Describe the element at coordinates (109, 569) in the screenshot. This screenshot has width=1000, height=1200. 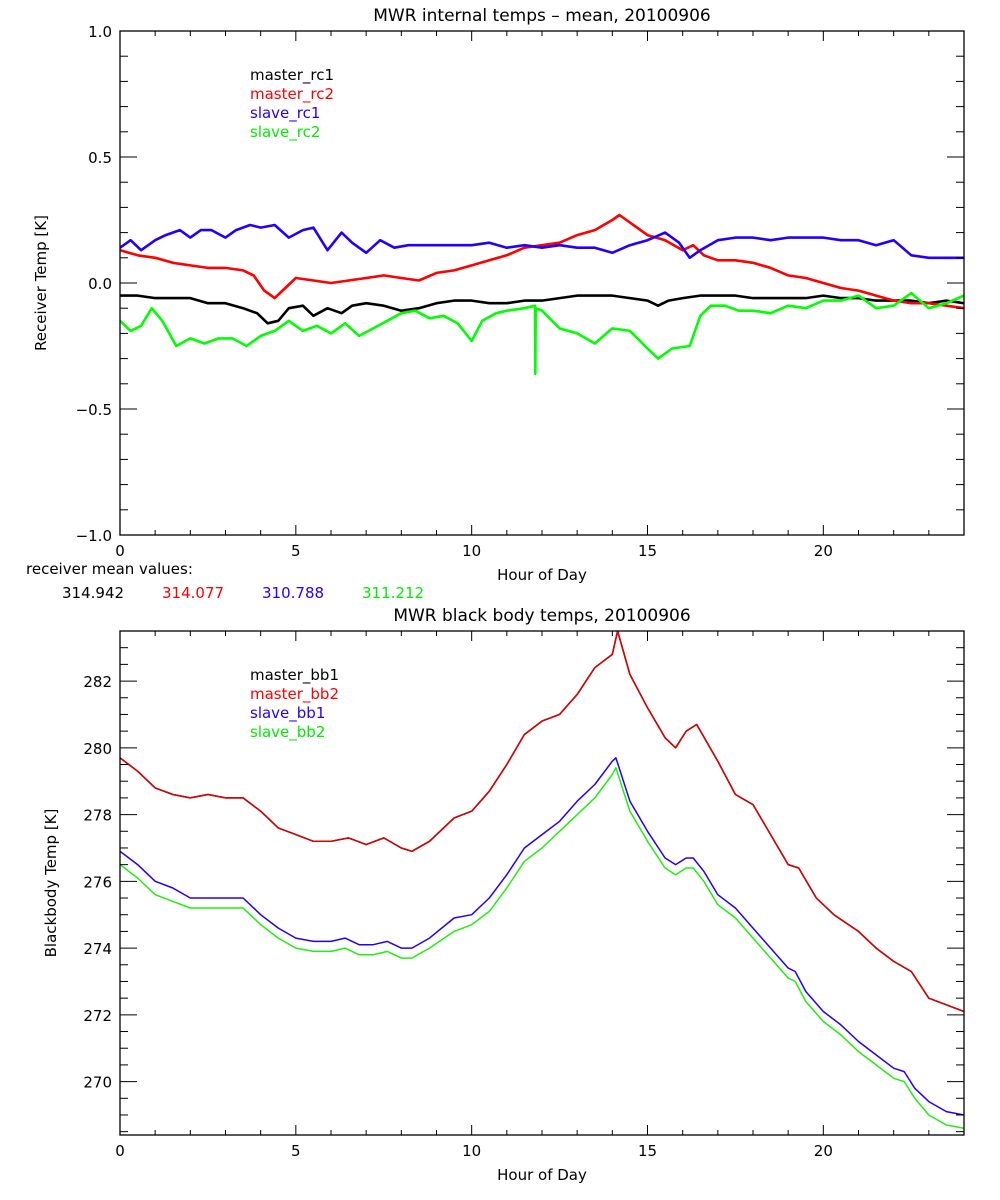
I see `mean-values-label: receiver mean values:` at that location.